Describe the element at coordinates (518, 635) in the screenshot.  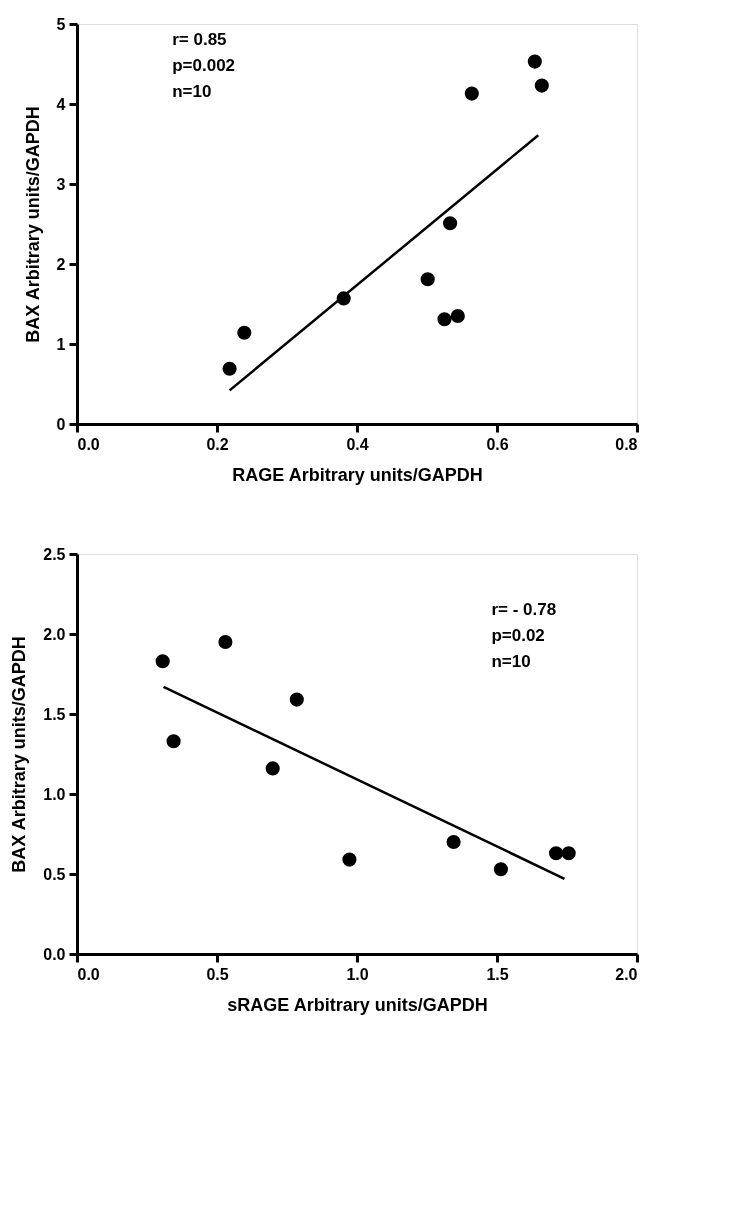
I see `annotation: p=0.02` at that location.